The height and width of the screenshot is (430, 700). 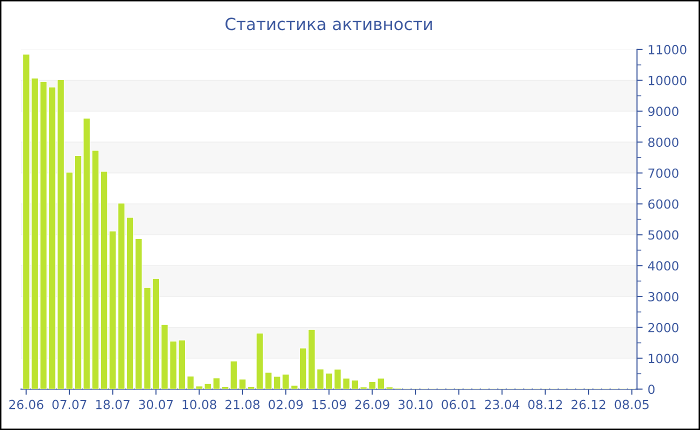 I want to click on y-tick-label: 6000, so click(x=663, y=204).